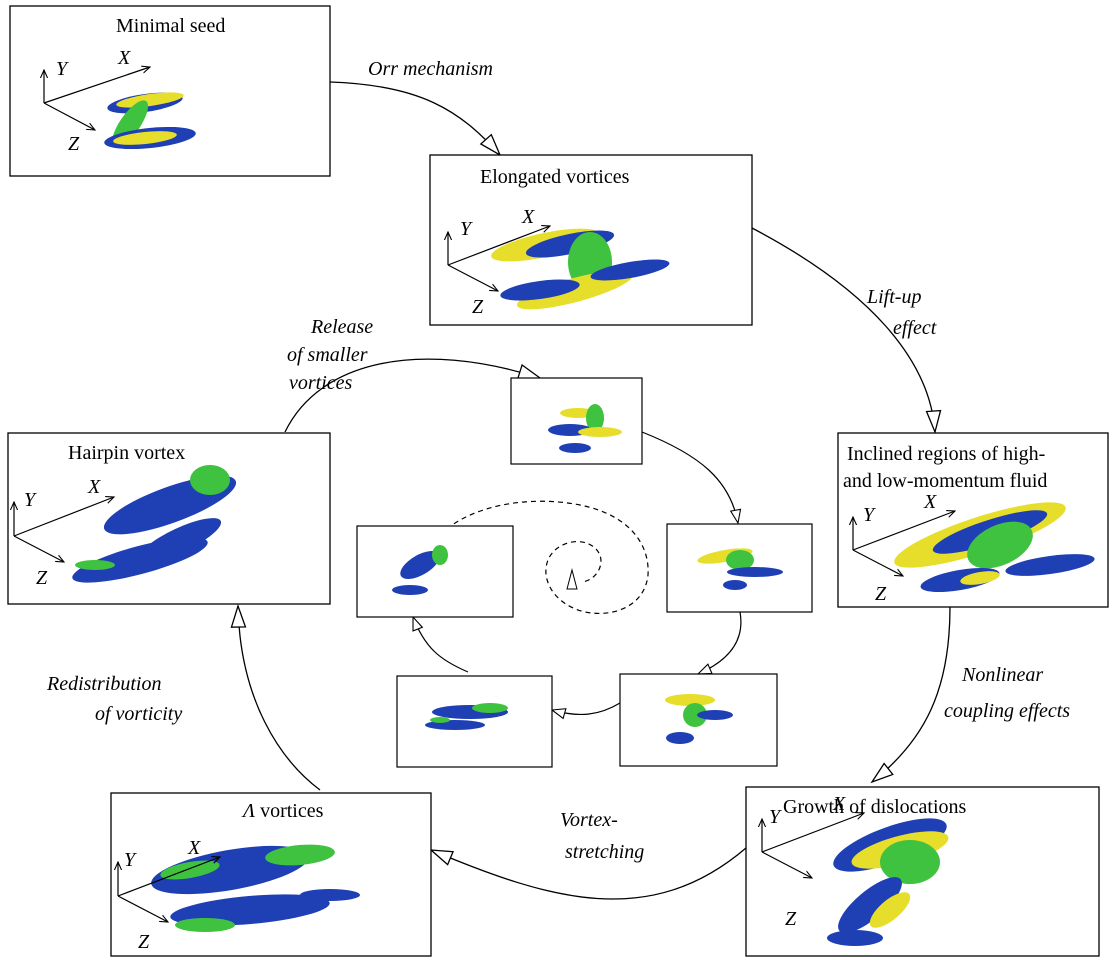  What do you see at coordinates (138, 714) in the screenshot?
I see `process-label-redistribution-line2: of vorticity` at bounding box center [138, 714].